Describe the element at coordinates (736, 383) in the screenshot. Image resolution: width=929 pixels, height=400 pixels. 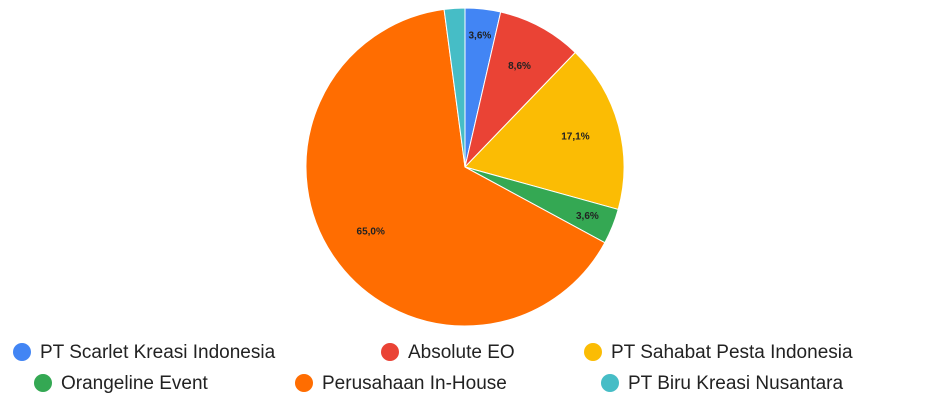
I see `legend-label: PT Biru Kreasi Nusantara` at that location.